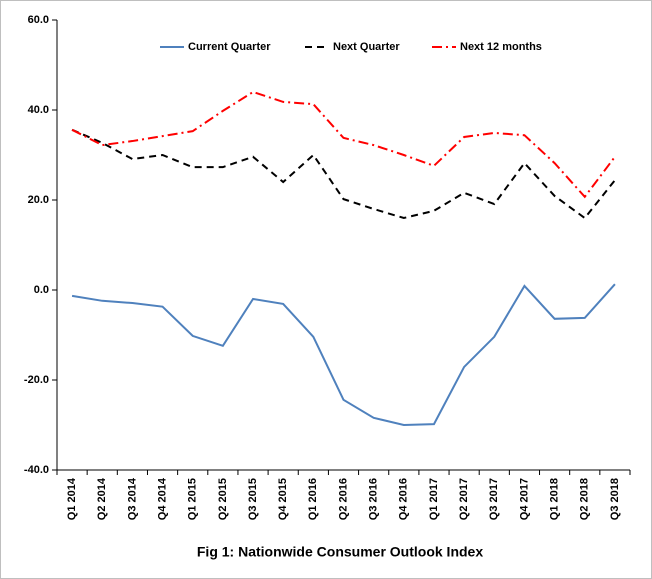  I want to click on x-tick-label: Q1 2016, so click(313, 499).